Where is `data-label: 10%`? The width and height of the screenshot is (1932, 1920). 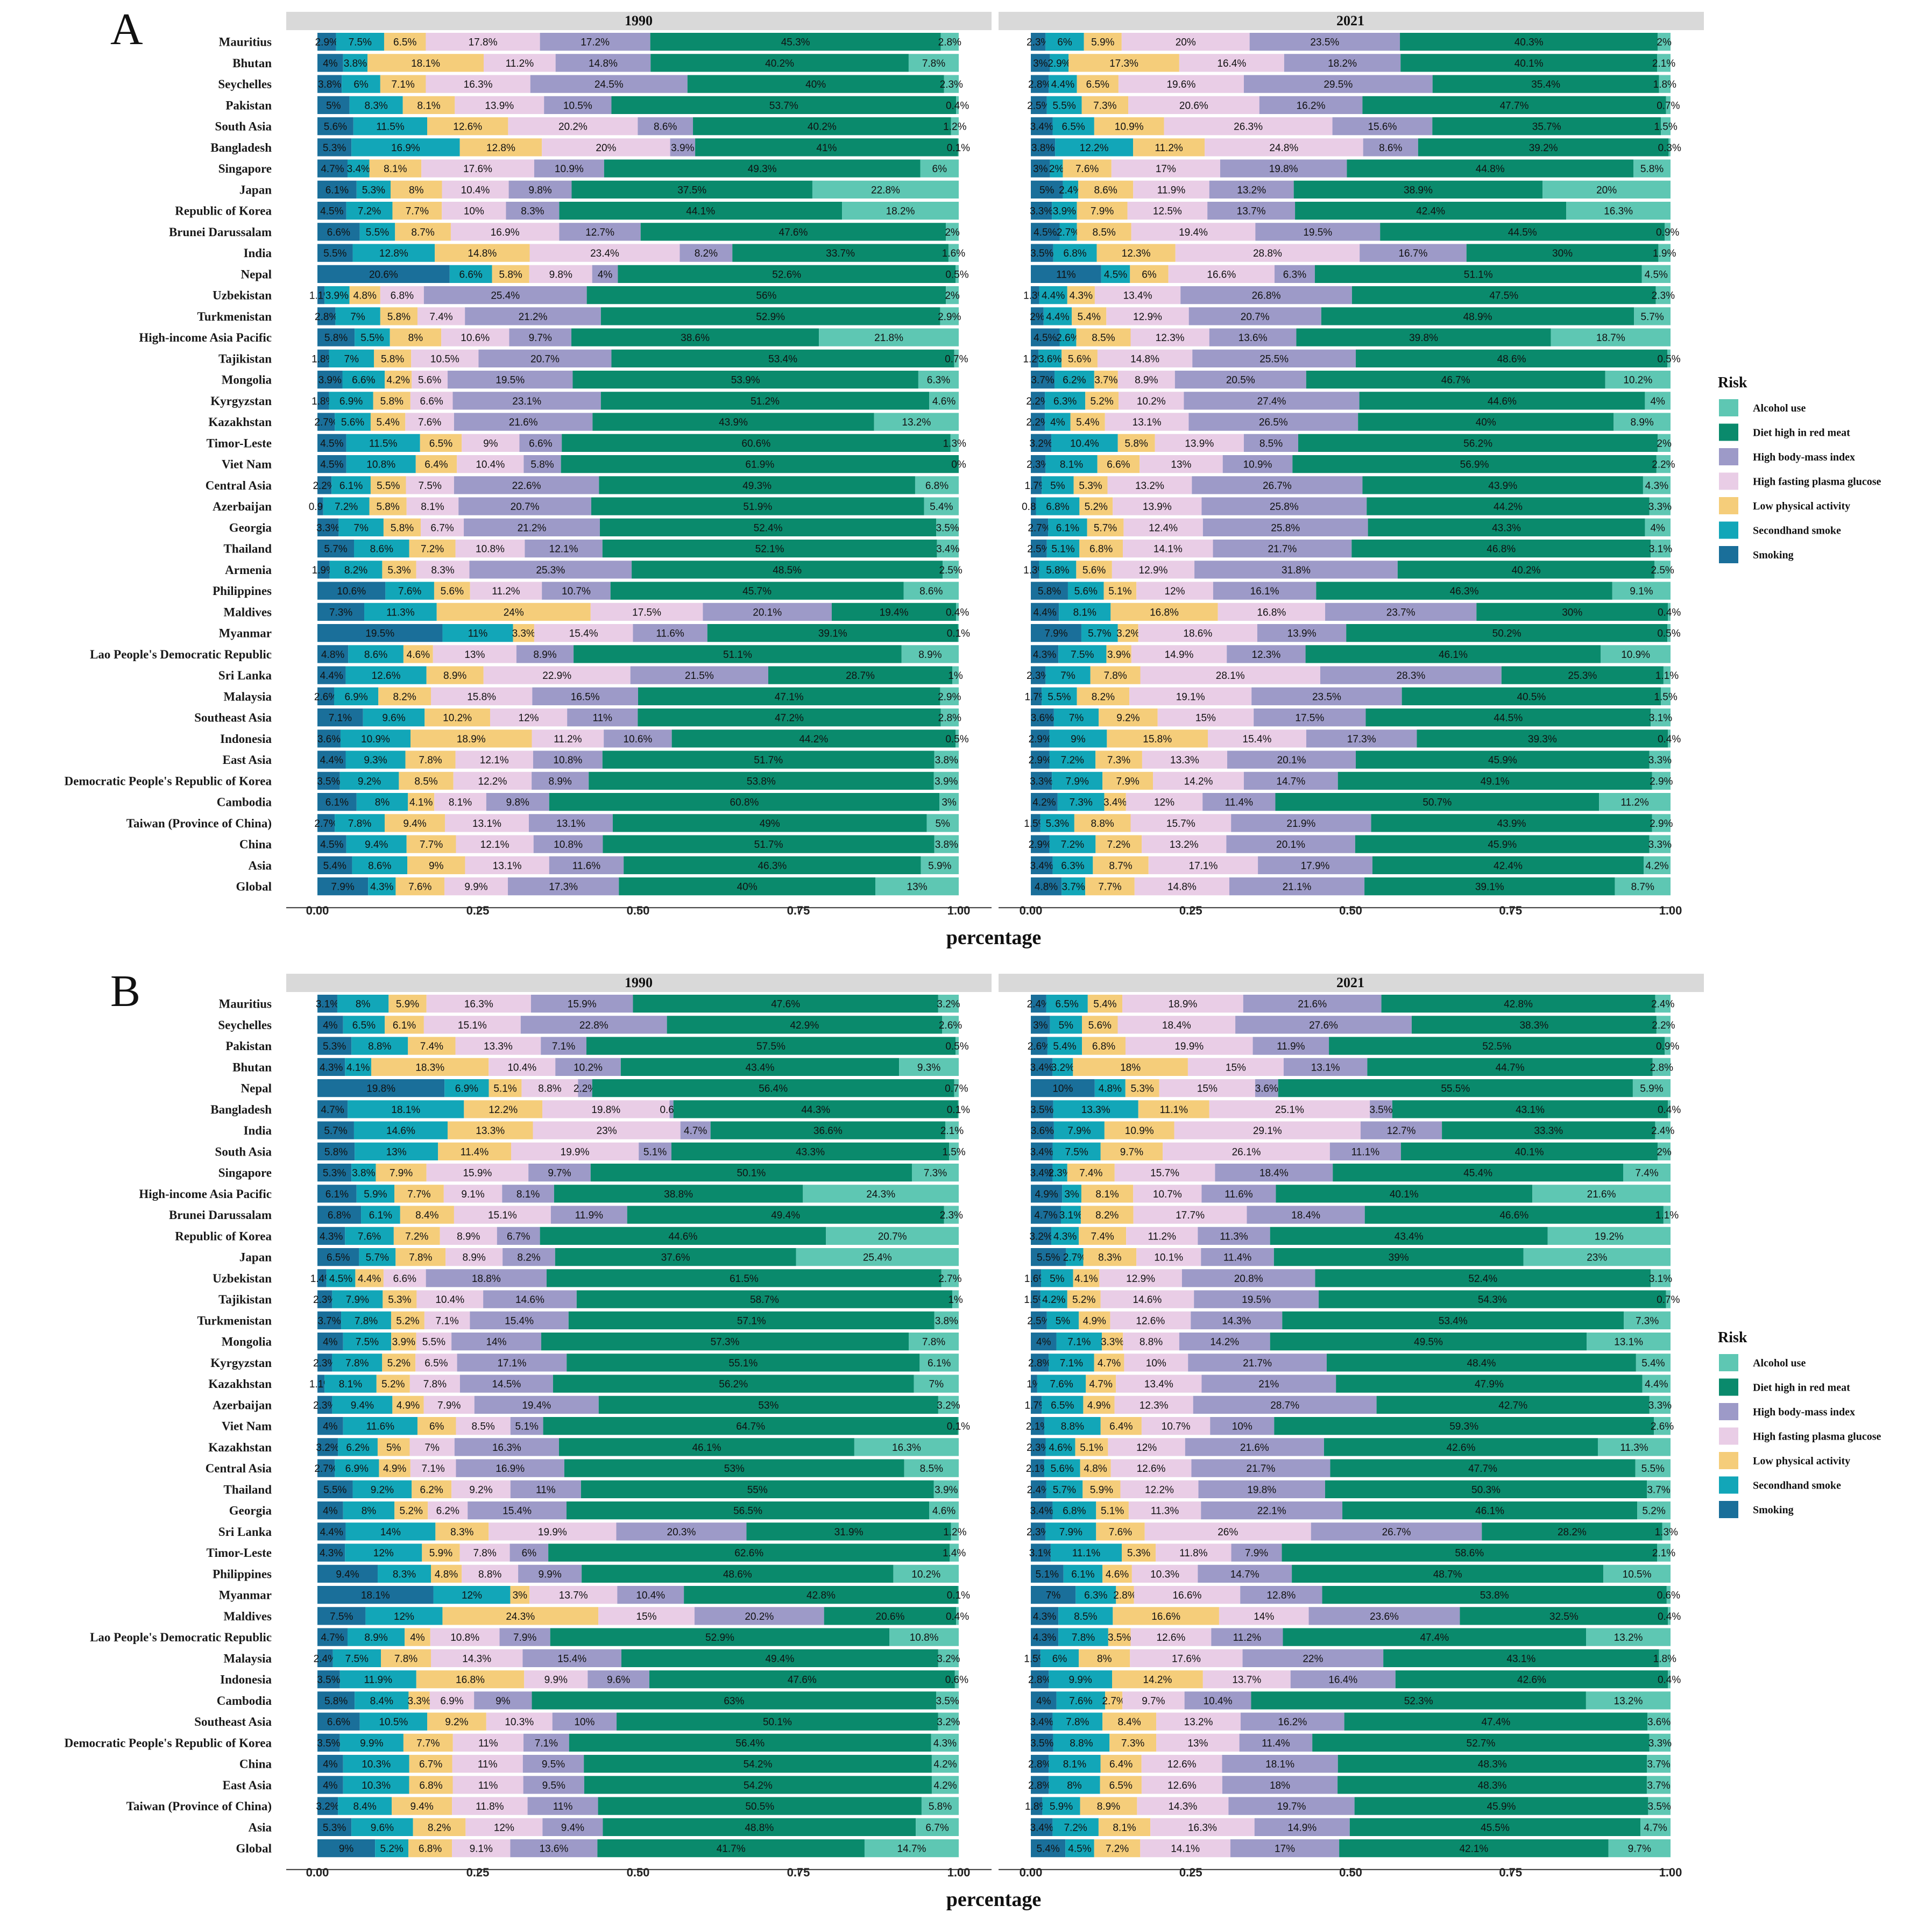 data-label: 10% is located at coordinates (1156, 1363).